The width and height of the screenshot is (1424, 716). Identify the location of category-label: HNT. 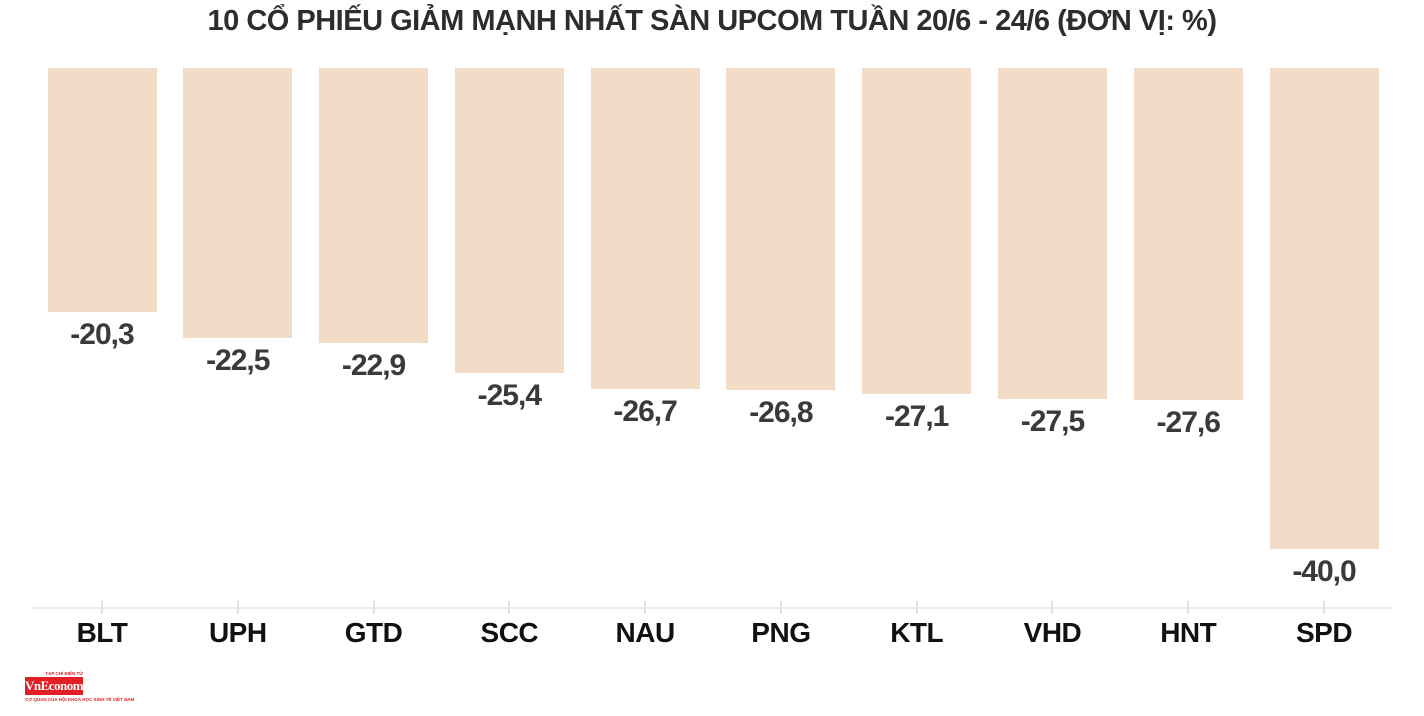
(1188, 632).